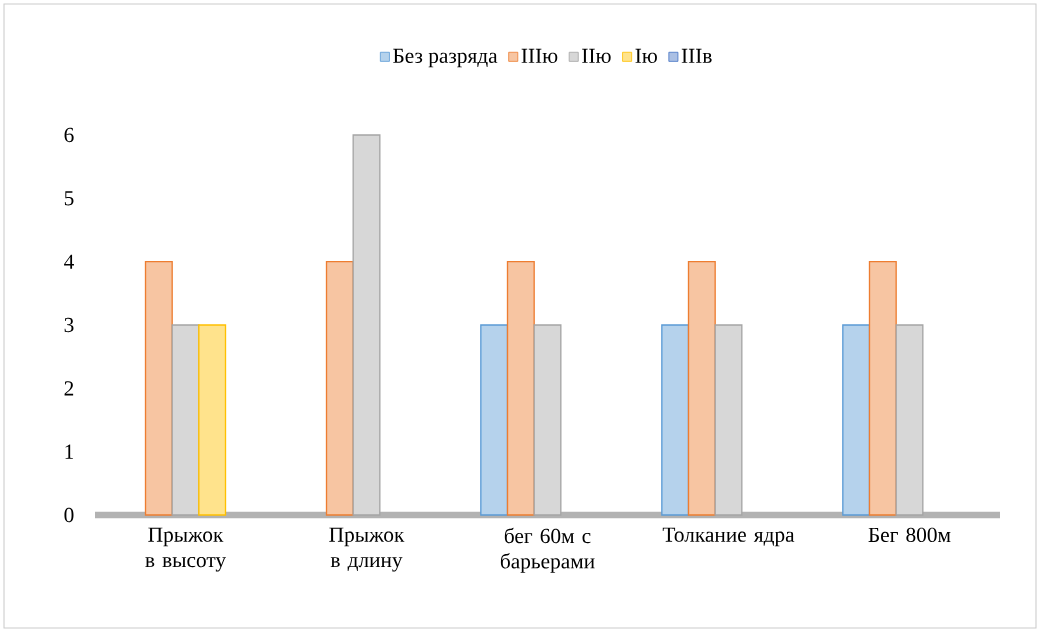  Describe the element at coordinates (69, 451) in the screenshot. I see `y-tick-label: 1` at that location.